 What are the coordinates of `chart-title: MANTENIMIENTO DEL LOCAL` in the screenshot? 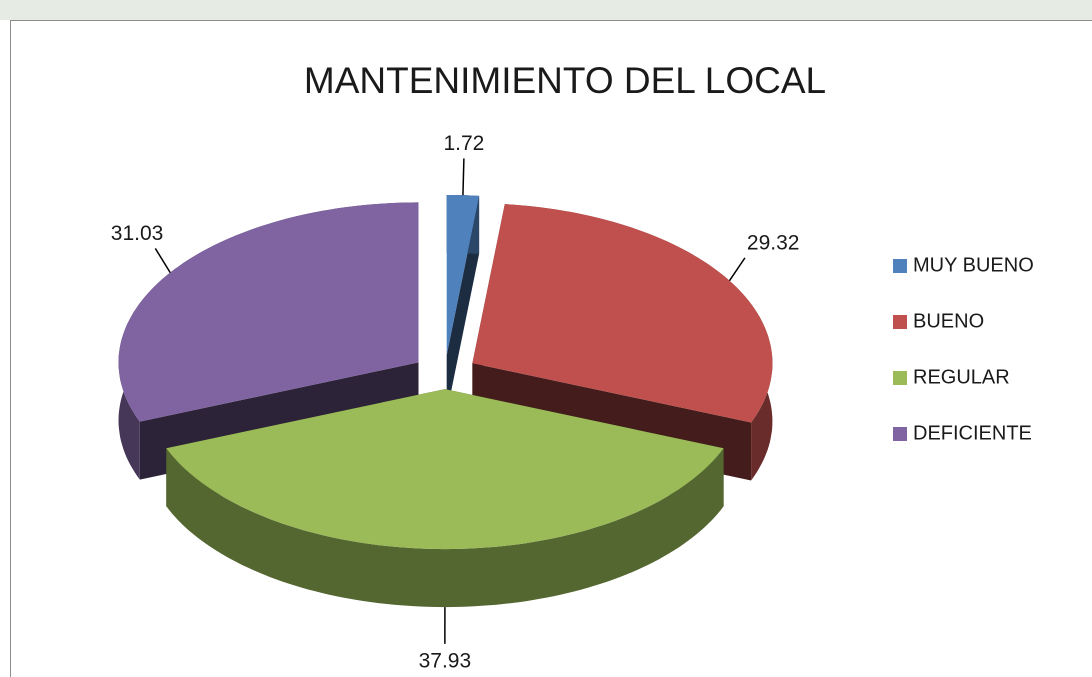 It's located at (565, 80).